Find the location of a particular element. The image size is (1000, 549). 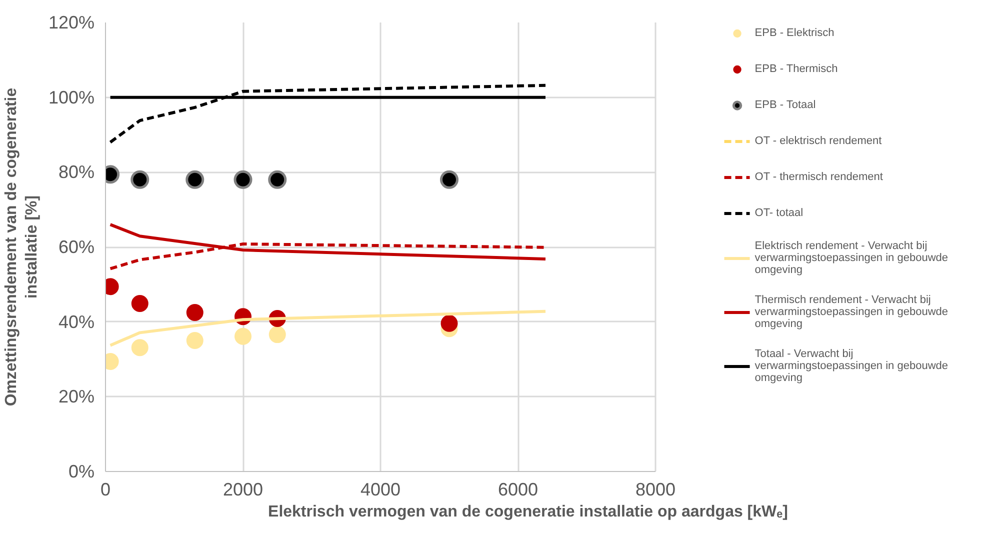

x-tick-label: 0 is located at coordinates (105, 490).